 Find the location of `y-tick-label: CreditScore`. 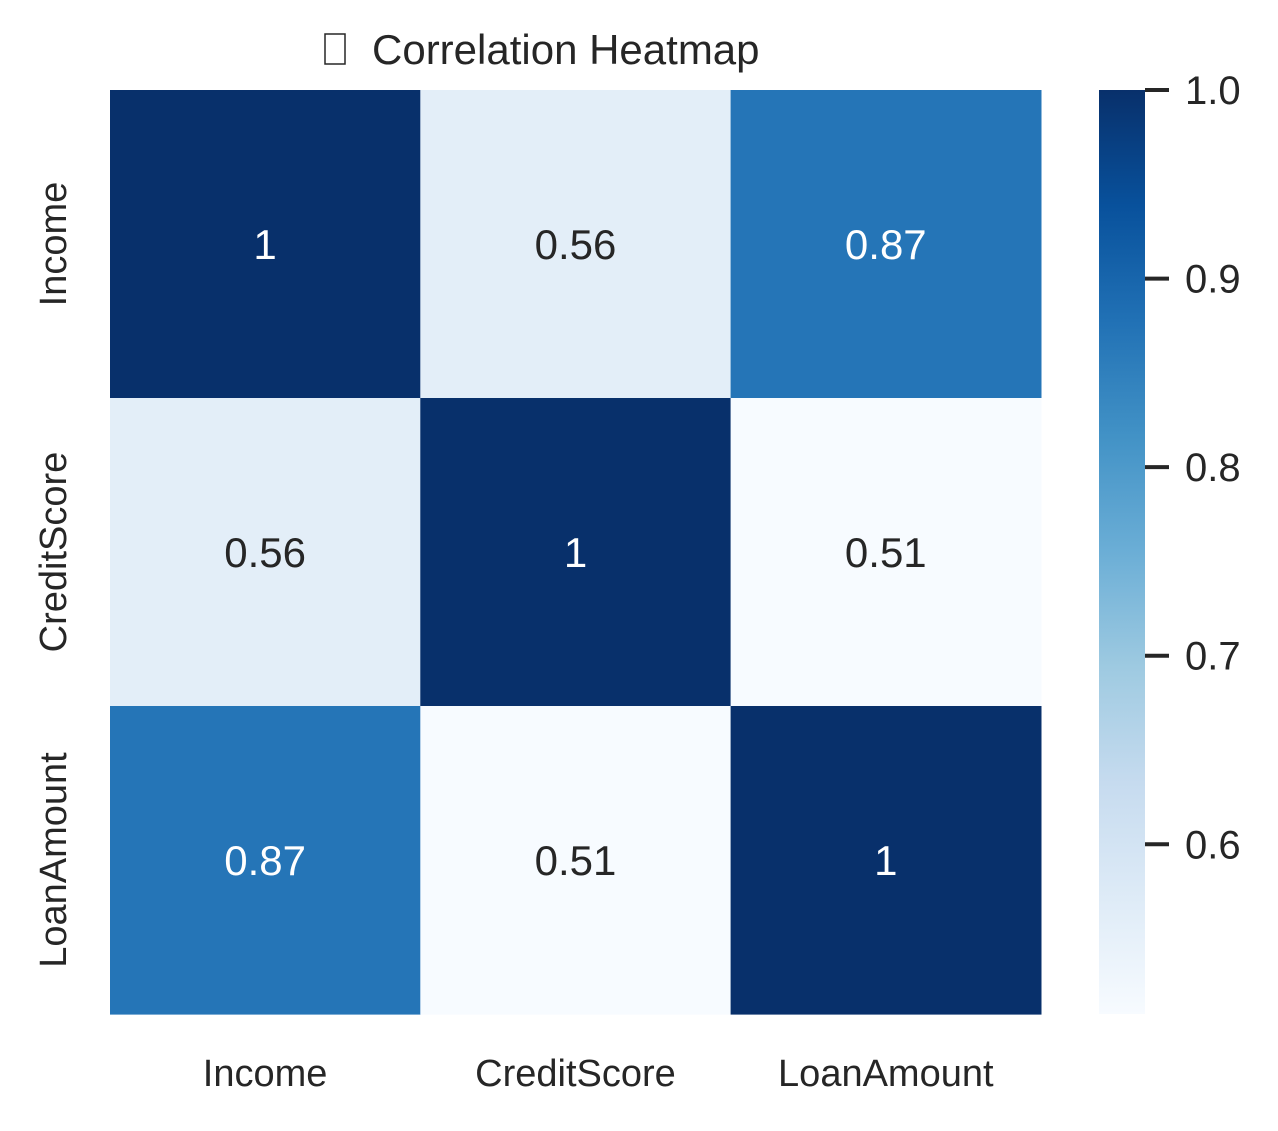

y-tick-label: CreditScore is located at coordinates (54, 552).